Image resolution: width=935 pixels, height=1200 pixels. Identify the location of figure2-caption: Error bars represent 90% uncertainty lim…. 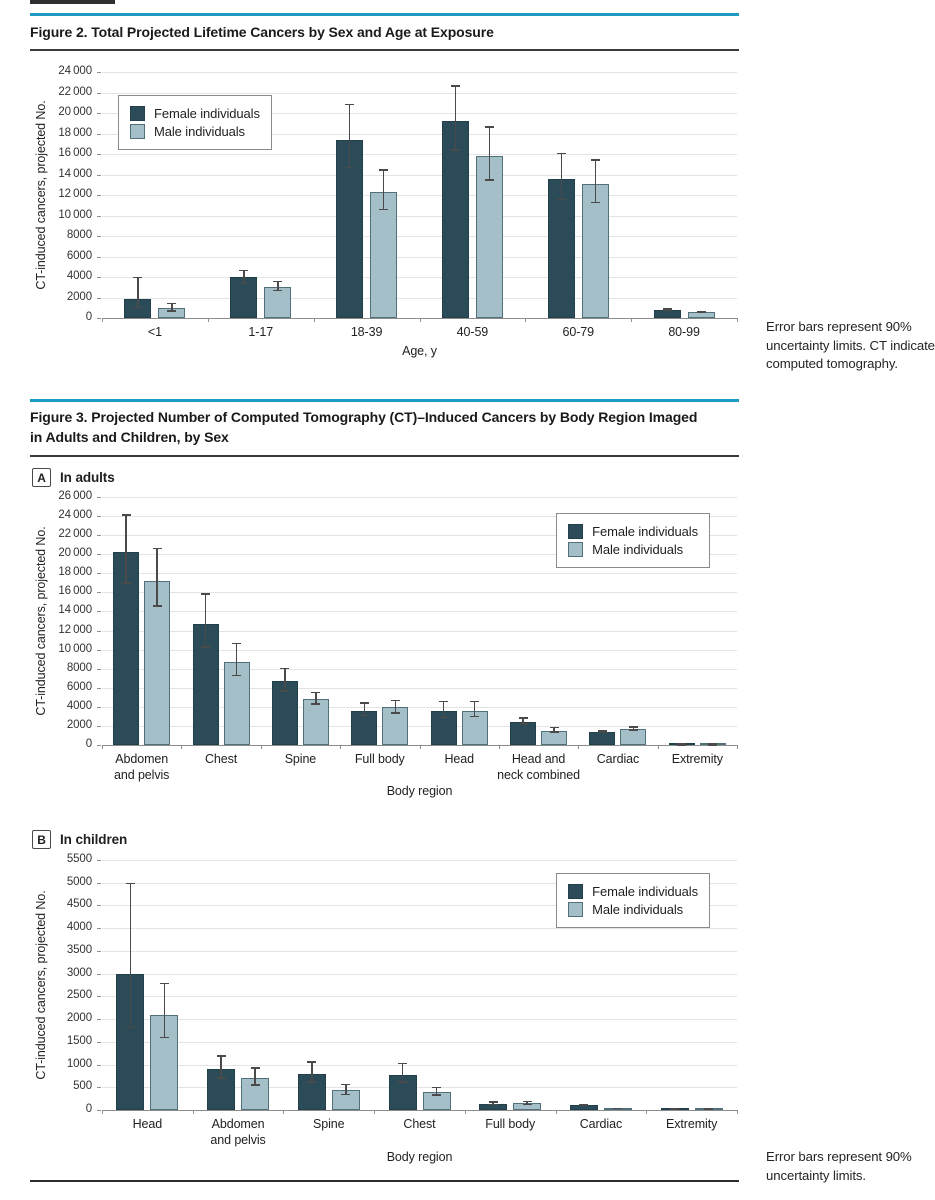
(850, 346).